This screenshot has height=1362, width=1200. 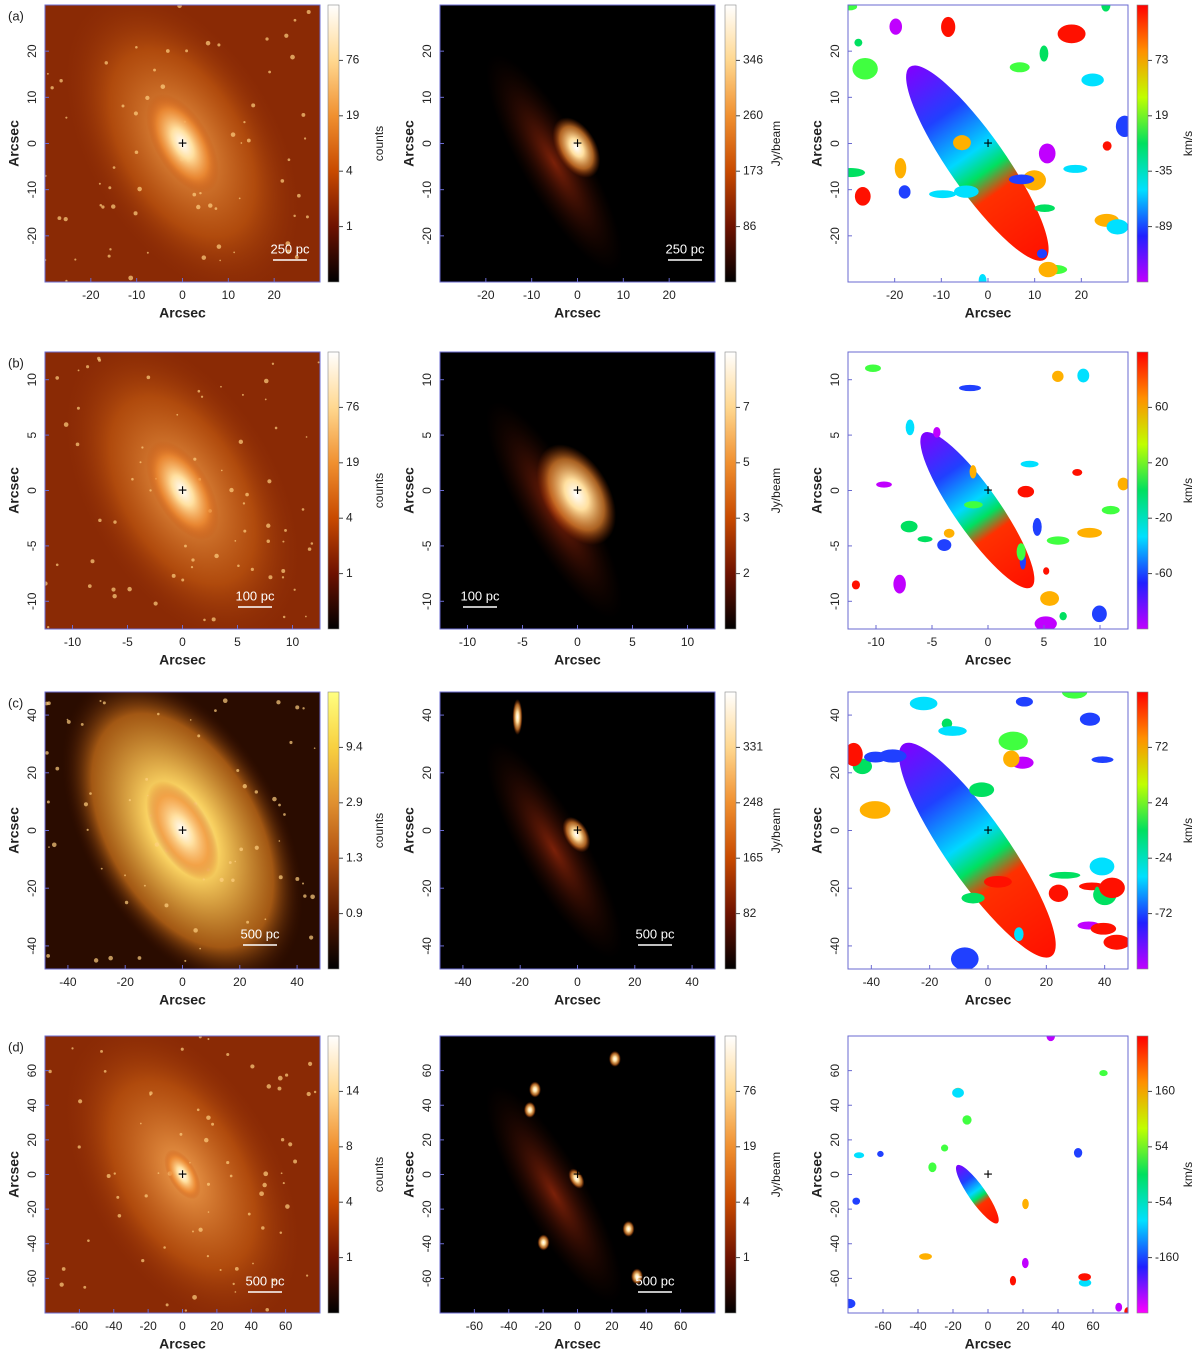 I want to click on x-tick-label: 10, so click(x=229, y=295).